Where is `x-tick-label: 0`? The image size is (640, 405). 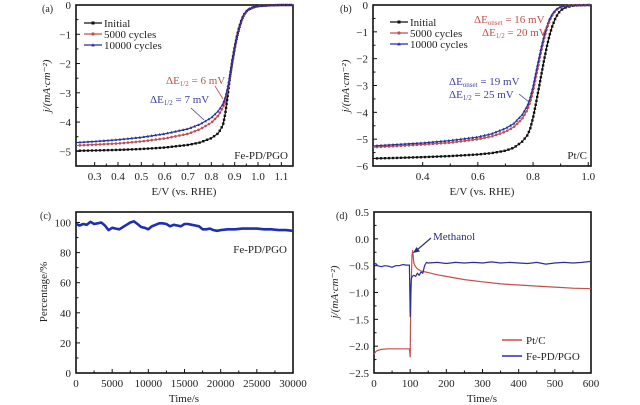
x-tick-label: 0 is located at coordinates (374, 384).